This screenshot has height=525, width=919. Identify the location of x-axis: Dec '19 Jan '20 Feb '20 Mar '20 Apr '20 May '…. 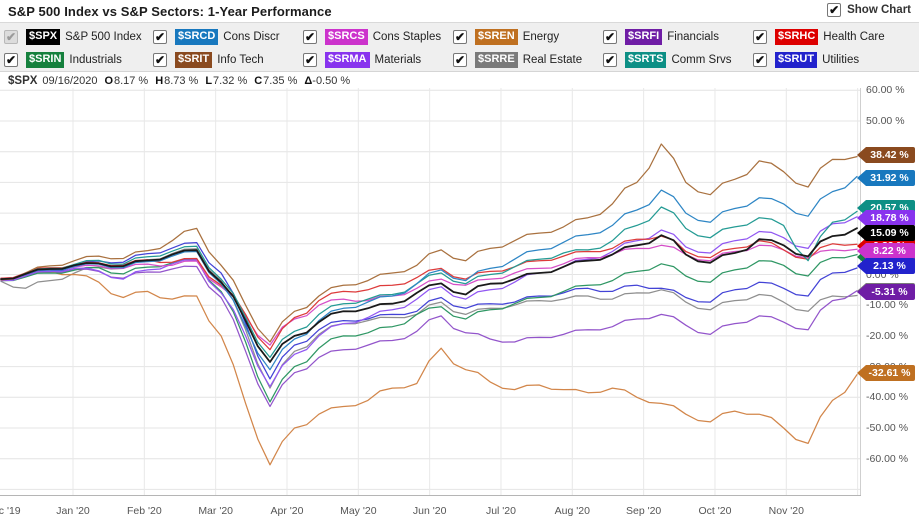
(459, 510).